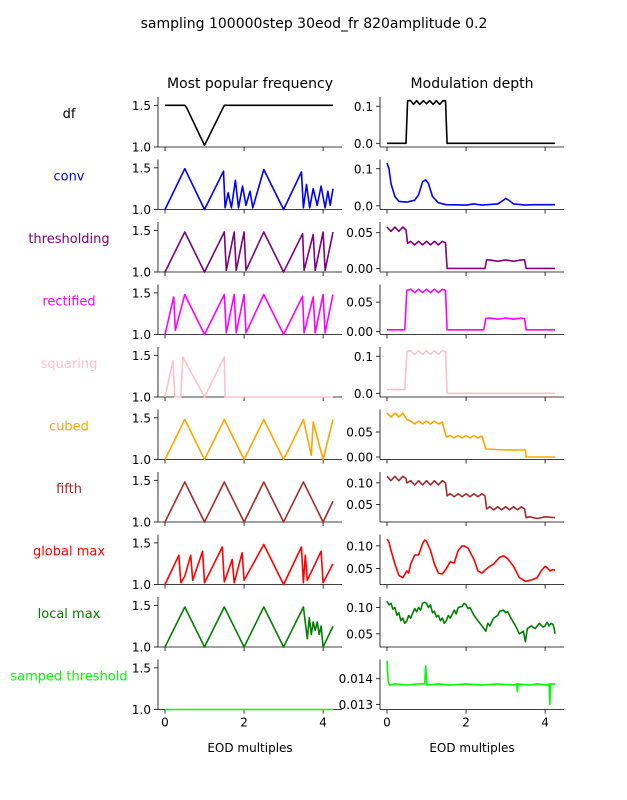 The height and width of the screenshot is (800, 627). What do you see at coordinates (249, 748) in the screenshot?
I see `x-axis-label-frequency: EOD multiples` at bounding box center [249, 748].